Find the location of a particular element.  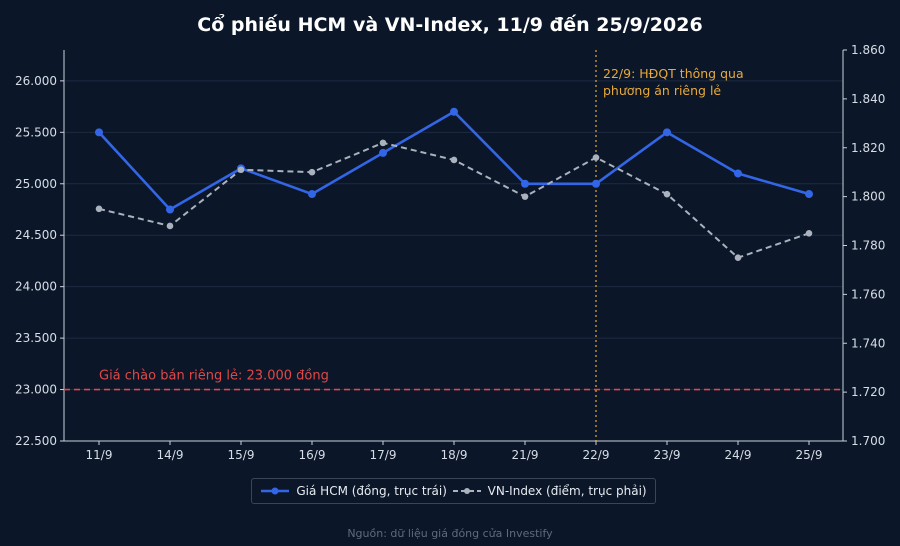

y-left-tick-label: 22.500 is located at coordinates (36, 441).